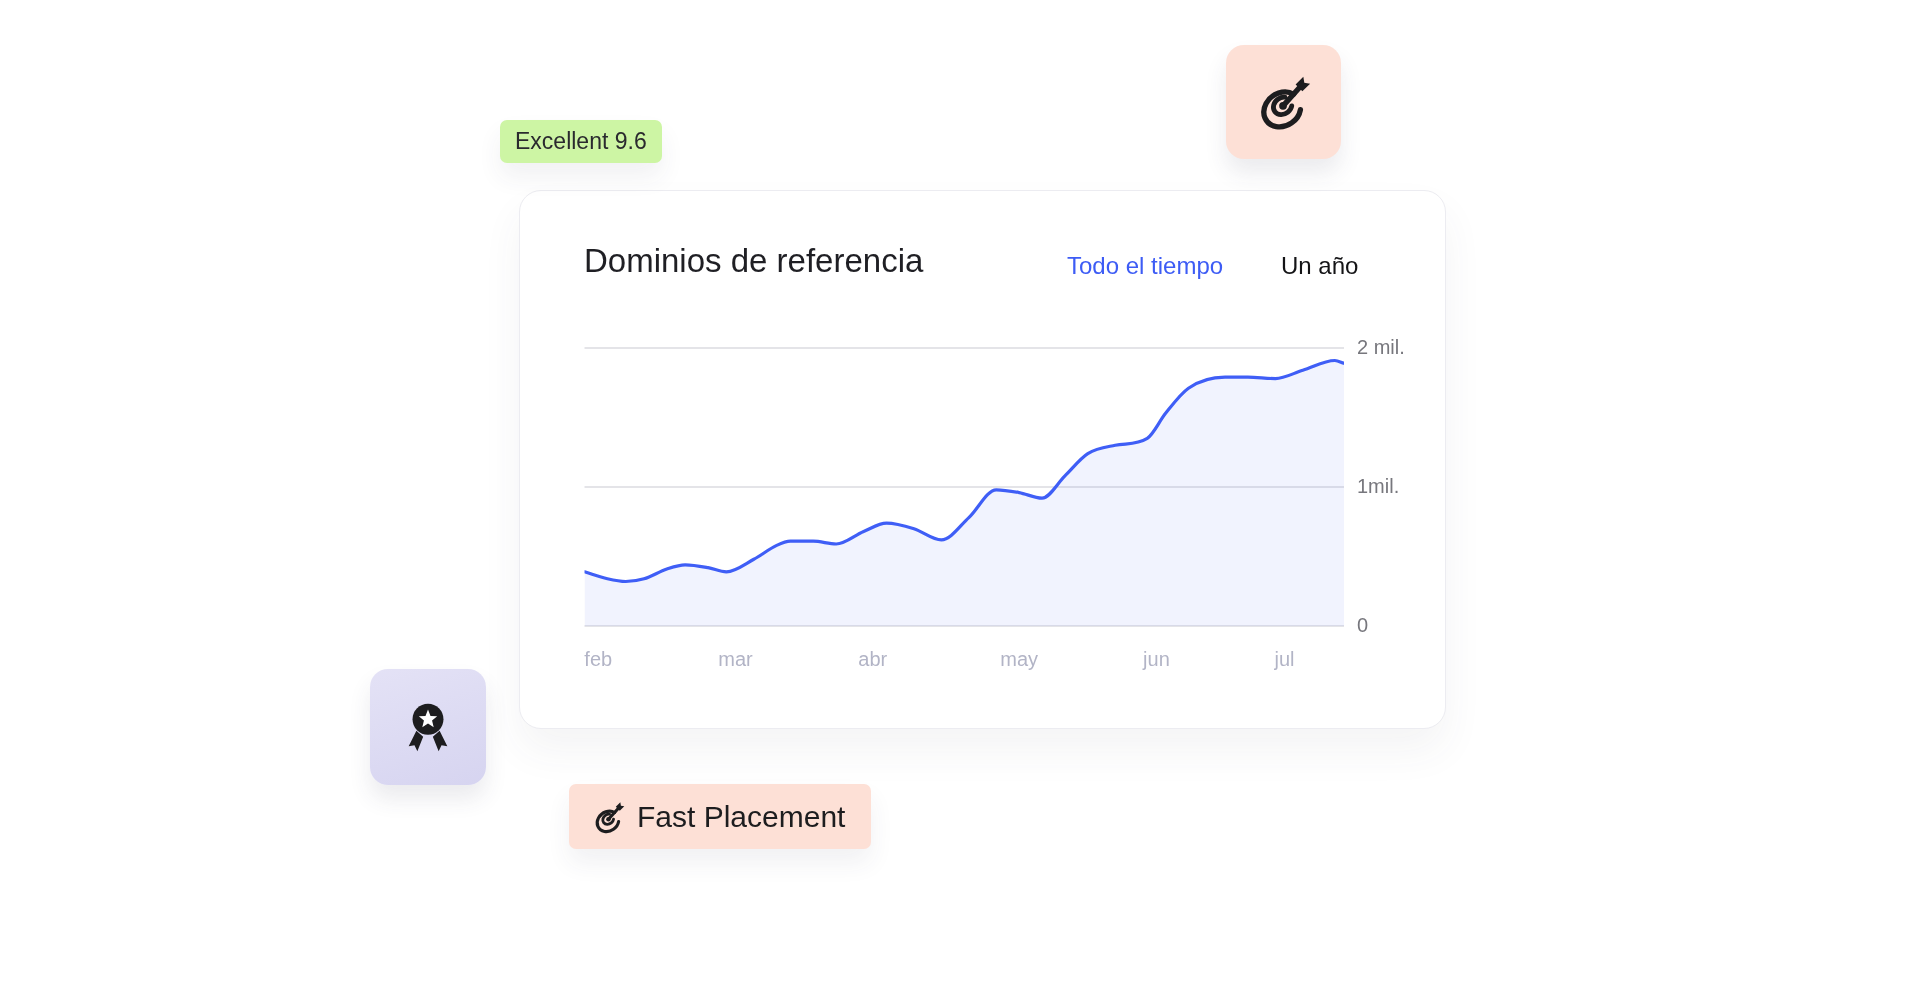  What do you see at coordinates (873, 658) in the screenshot?
I see `x-tick-label: abr` at bounding box center [873, 658].